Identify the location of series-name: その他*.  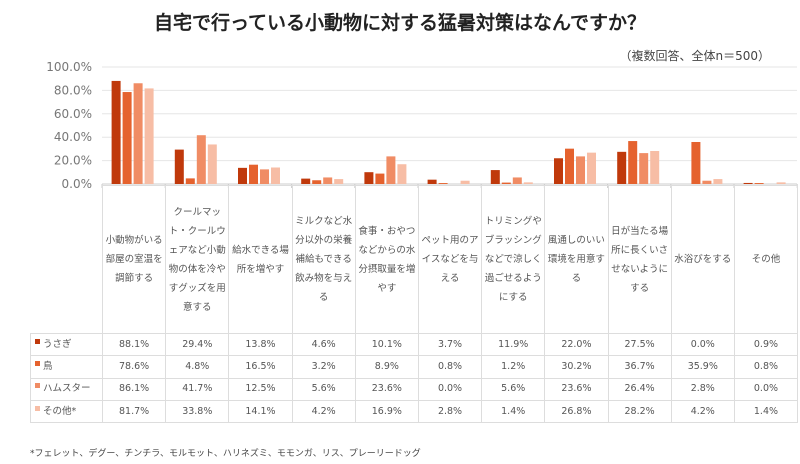
(60, 411).